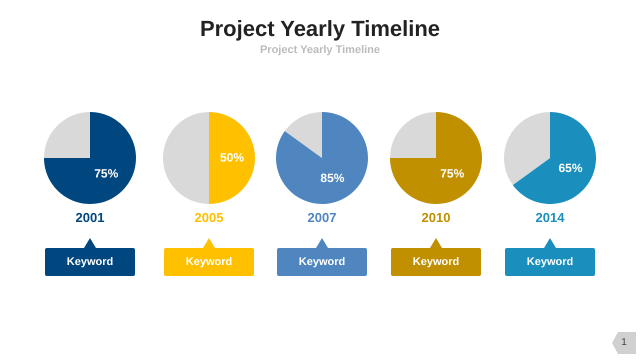  What do you see at coordinates (90, 217) in the screenshot?
I see `text: 2001` at bounding box center [90, 217].